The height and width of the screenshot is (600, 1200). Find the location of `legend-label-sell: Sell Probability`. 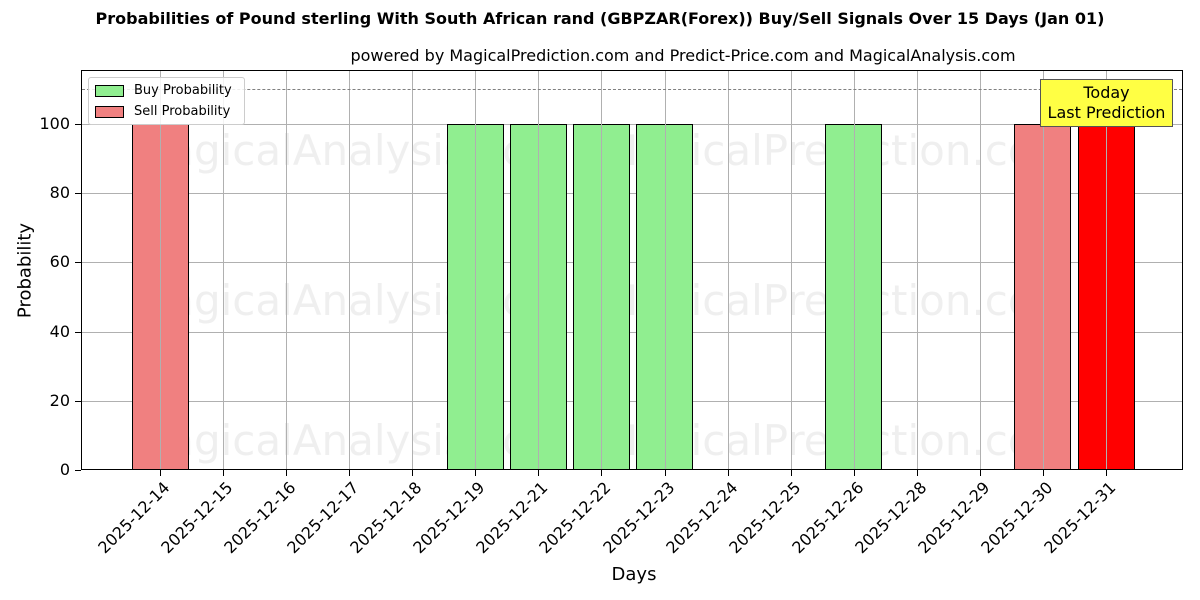

legend-label-sell: Sell Probability is located at coordinates (182, 111).